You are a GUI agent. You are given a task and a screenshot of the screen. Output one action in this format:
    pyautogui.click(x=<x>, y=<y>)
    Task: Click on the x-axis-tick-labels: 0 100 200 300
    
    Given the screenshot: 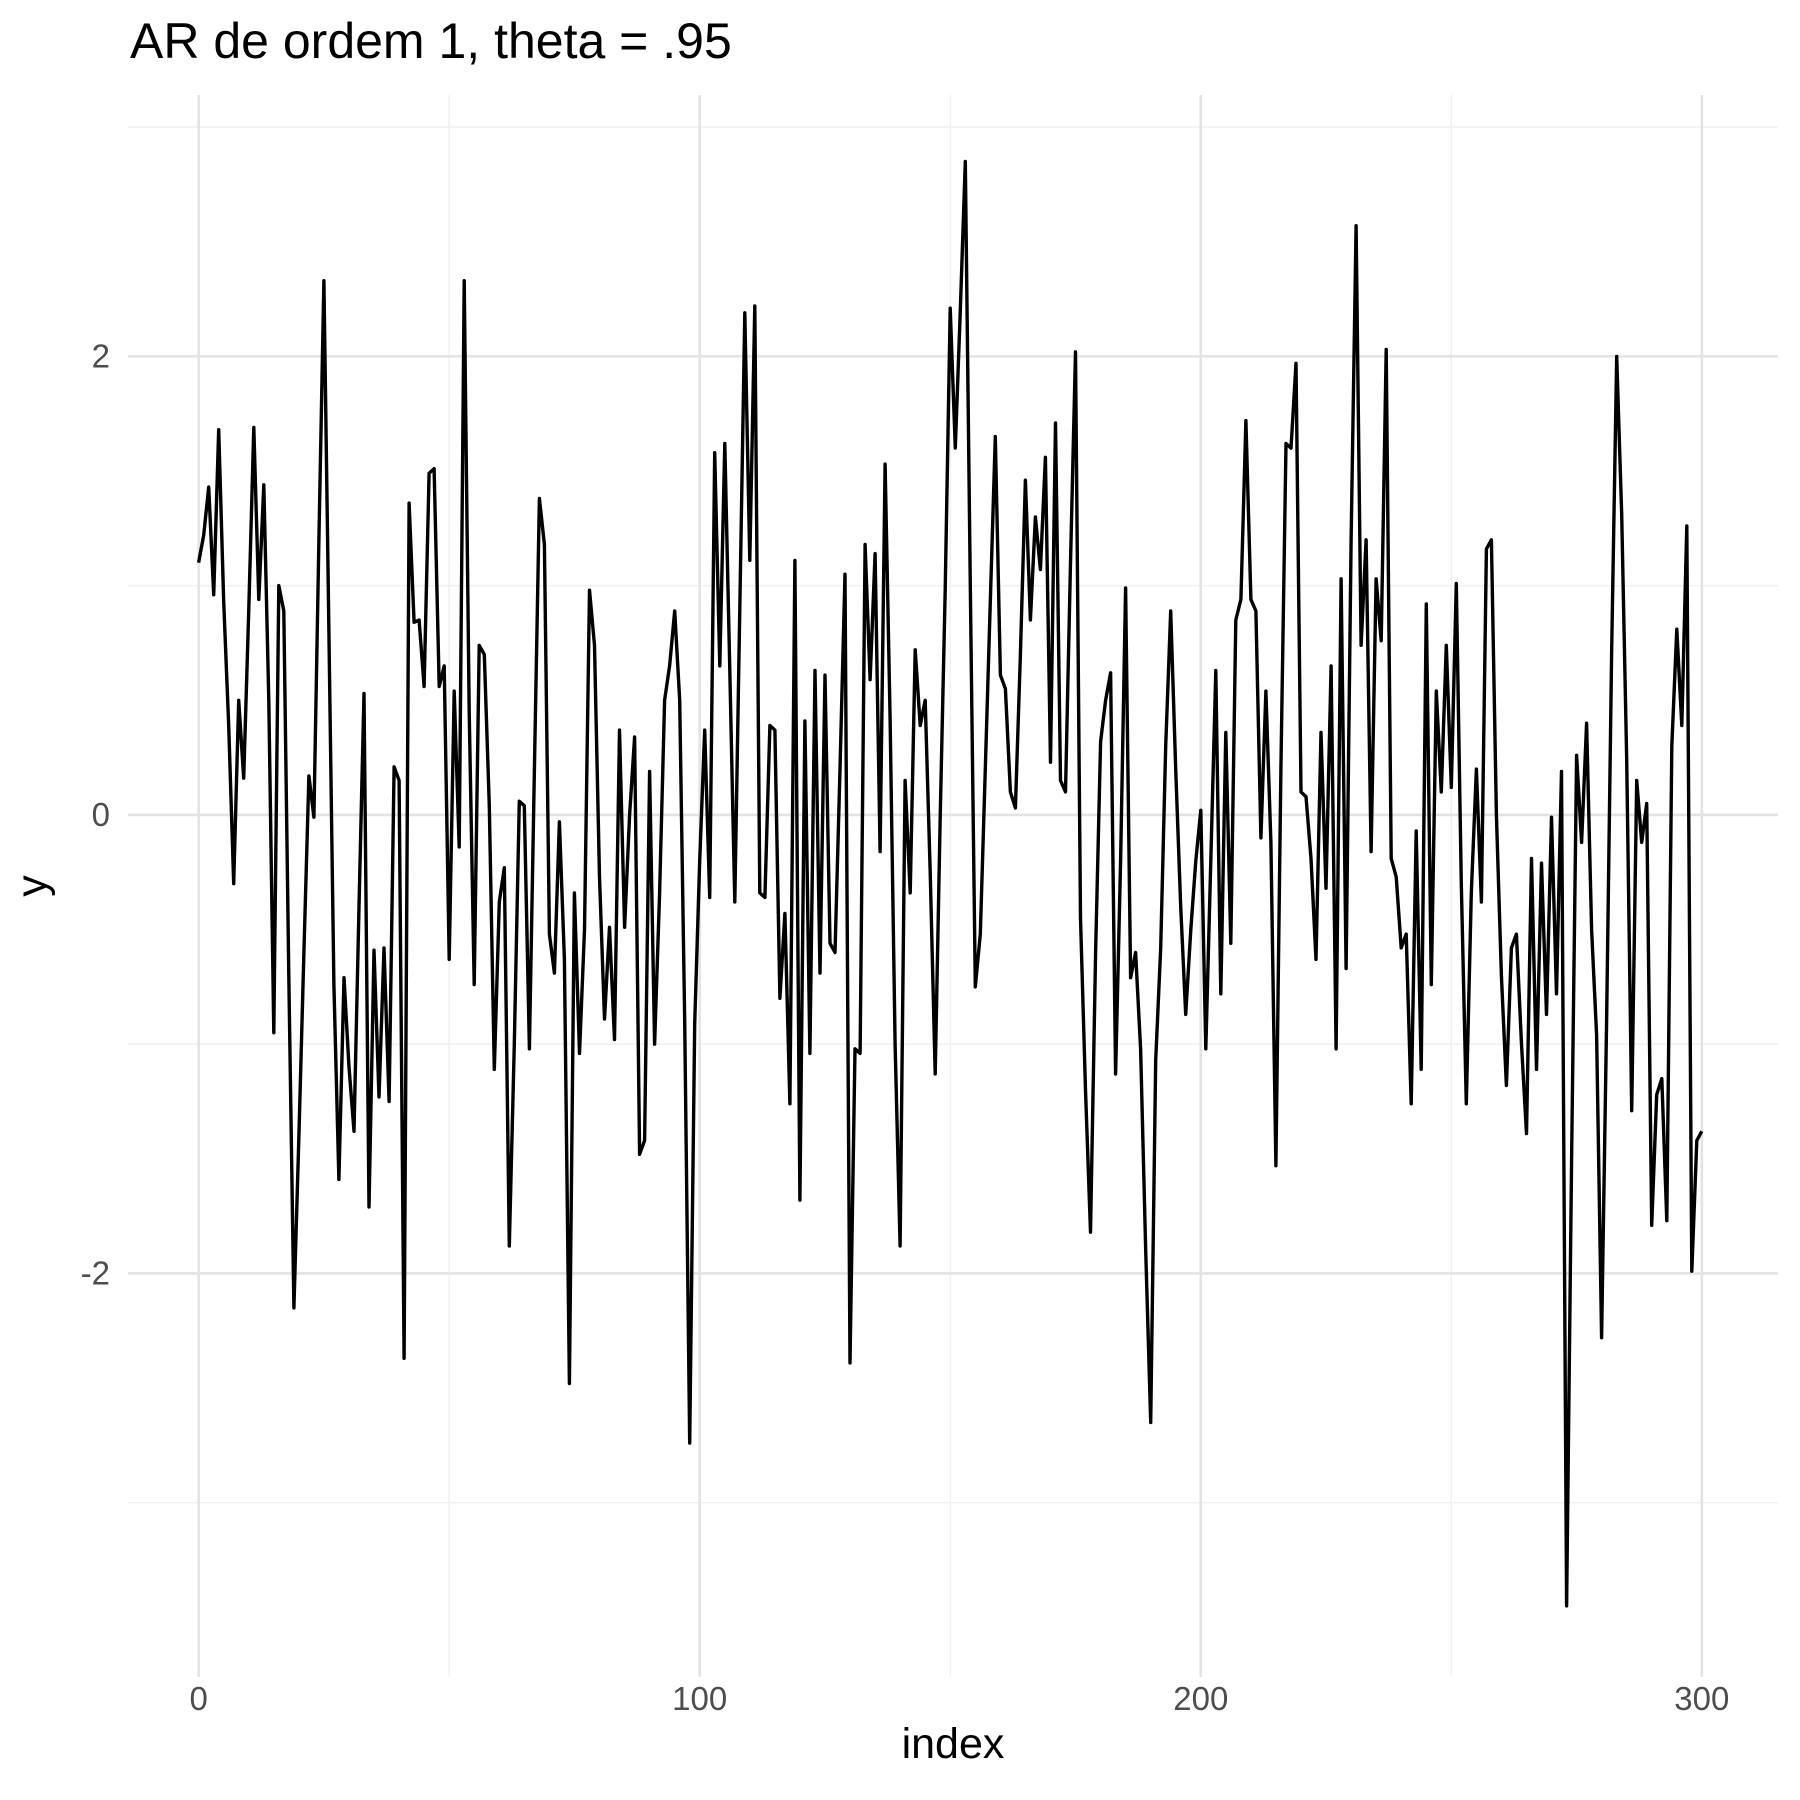 What is the action you would take?
    pyautogui.click(x=959, y=1698)
    